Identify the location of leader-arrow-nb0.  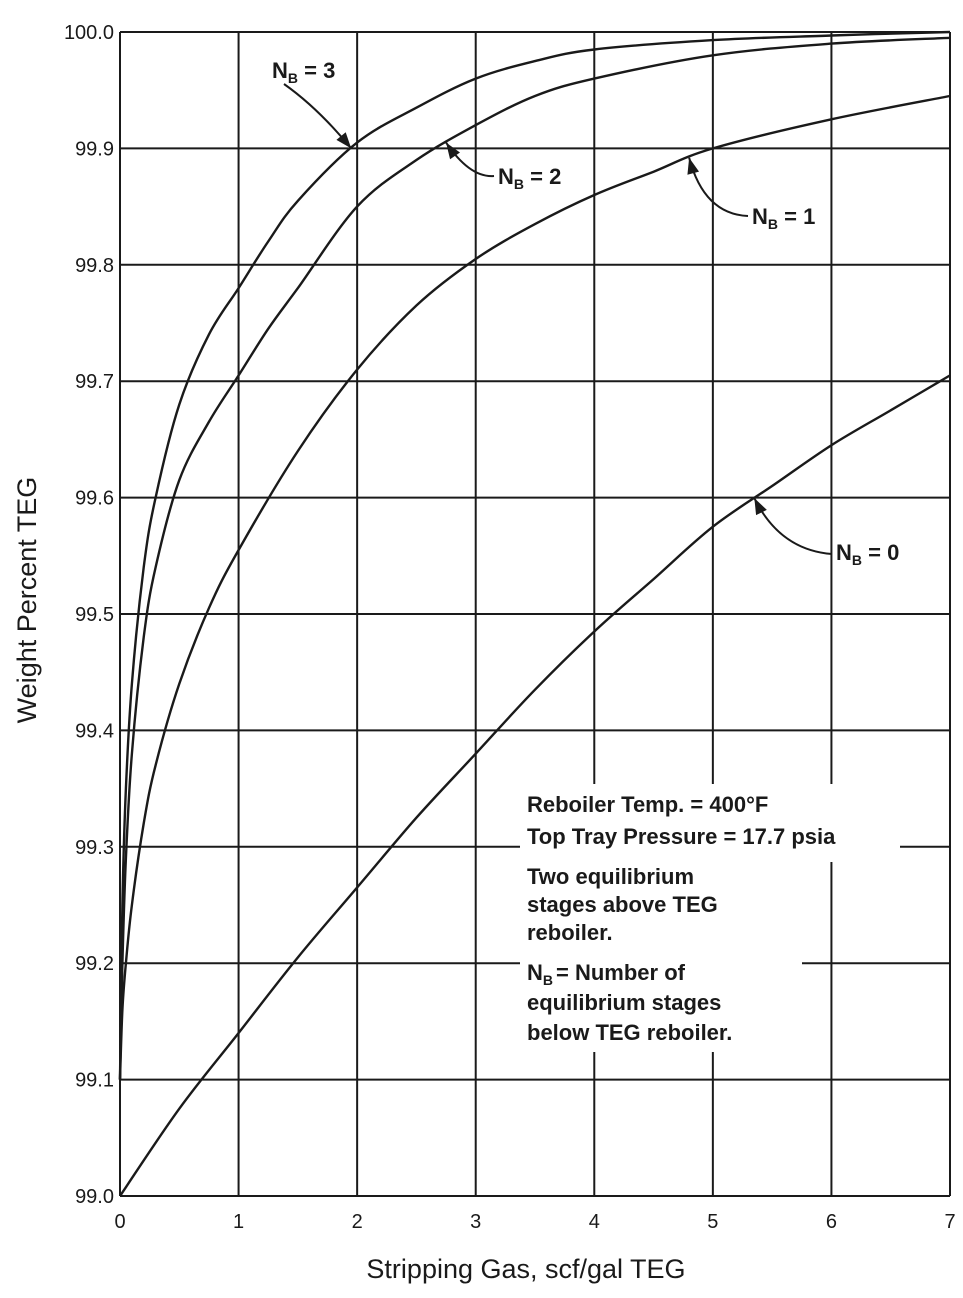
(793, 526).